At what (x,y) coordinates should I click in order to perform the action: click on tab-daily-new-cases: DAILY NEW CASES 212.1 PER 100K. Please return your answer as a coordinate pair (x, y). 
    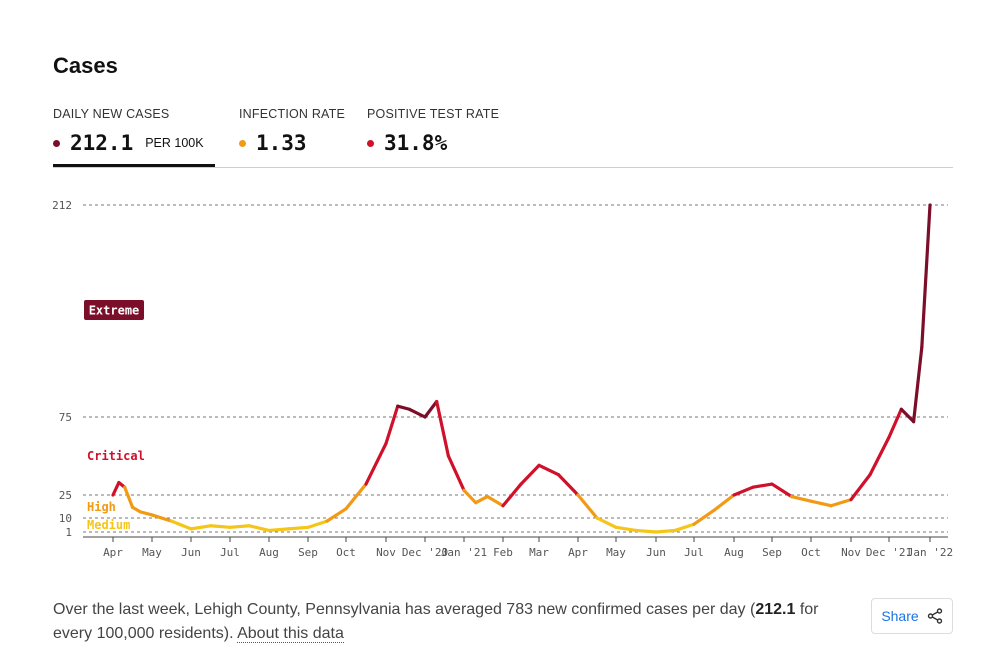
    Looking at the image, I should click on (134, 135).